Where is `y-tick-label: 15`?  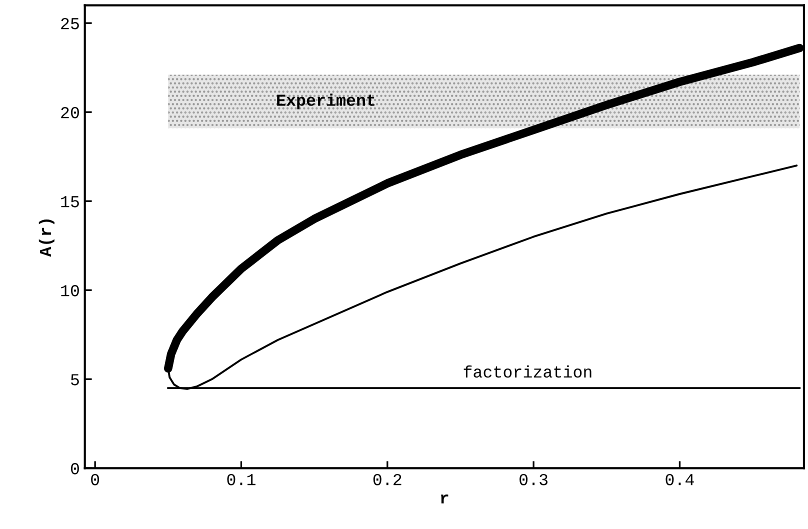
y-tick-label: 15 is located at coordinates (70, 202).